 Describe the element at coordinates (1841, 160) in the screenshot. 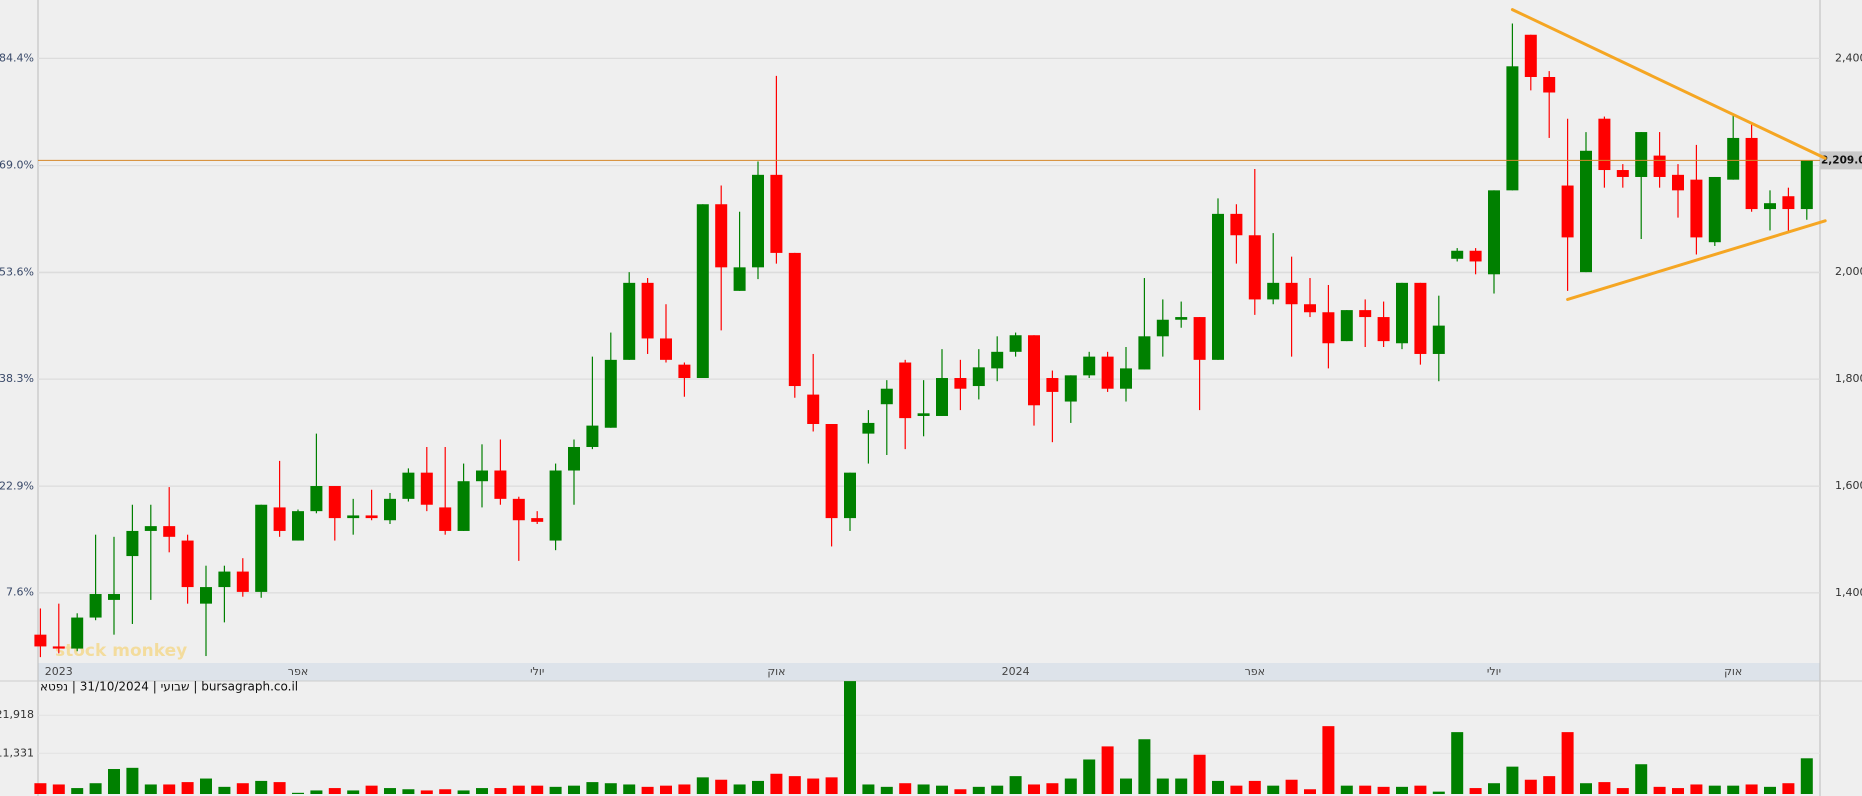

I see `last-price-box` at that location.